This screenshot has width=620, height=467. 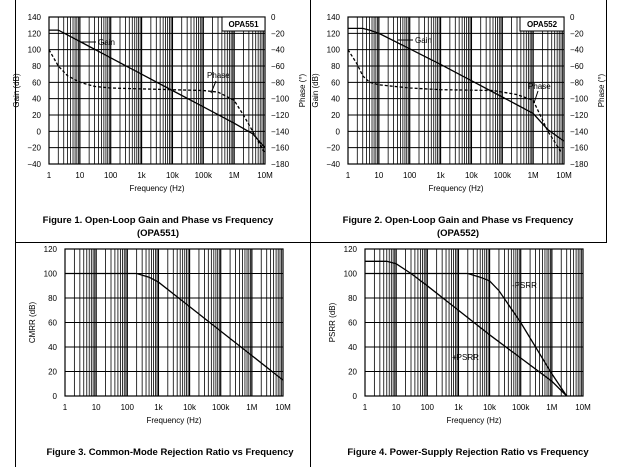 What do you see at coordinates (333, 148) in the screenshot?
I see `chart2-y-tick-label: −20` at bounding box center [333, 148].